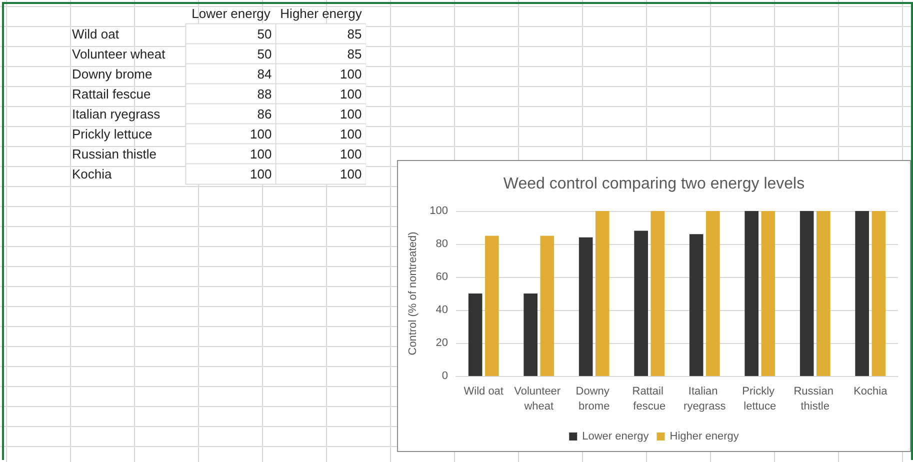 This screenshot has height=462, width=913. I want to click on y-tick-label: Volunteer wheat, so click(119, 54).